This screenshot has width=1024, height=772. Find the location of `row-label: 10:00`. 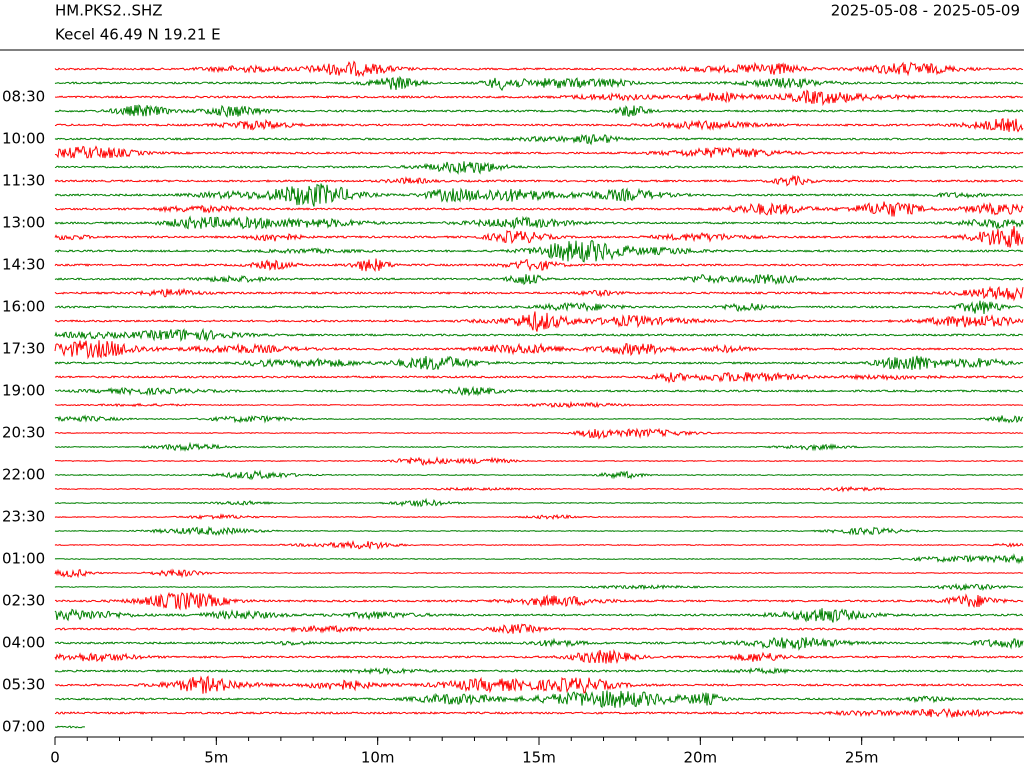

row-label: 10:00 is located at coordinates (23, 139).